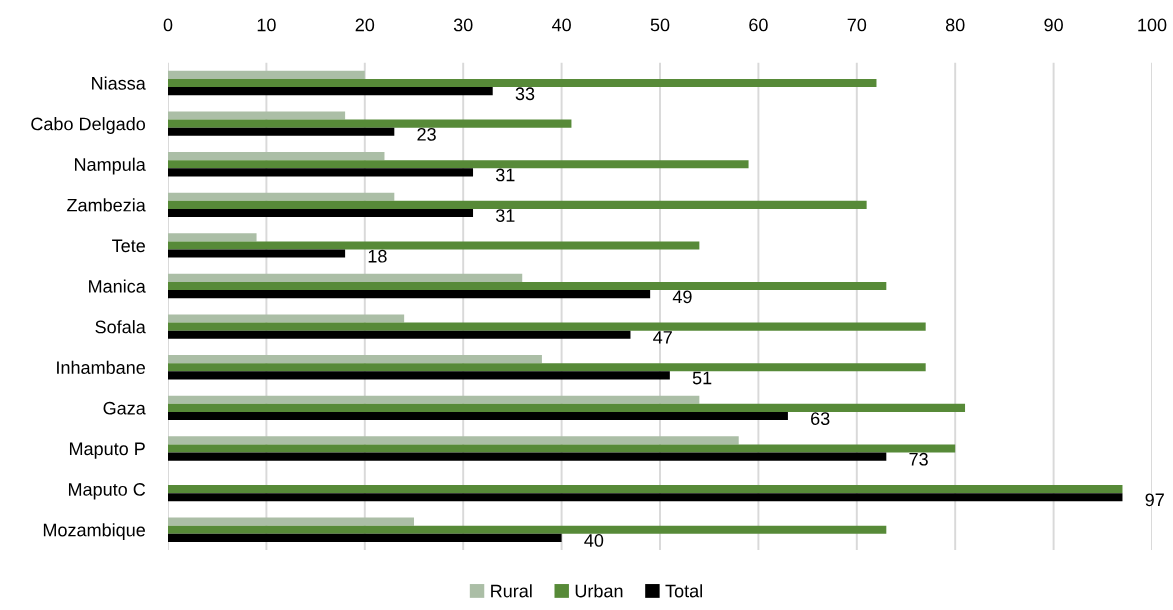 The width and height of the screenshot is (1173, 610). Describe the element at coordinates (918, 459) in the screenshot. I see `data-label: 73` at that location.